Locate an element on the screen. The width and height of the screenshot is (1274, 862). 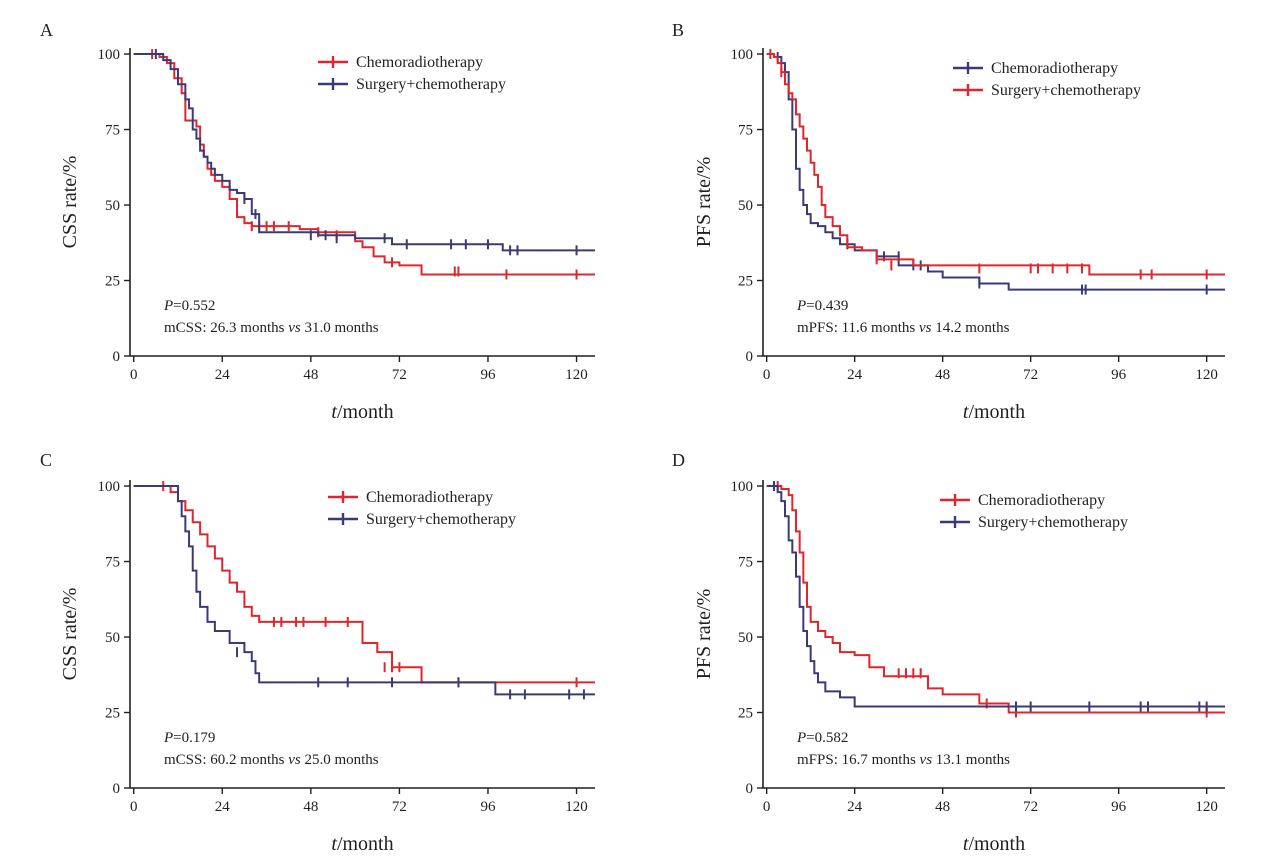
median-suffix: 13.1 months is located at coordinates (971, 760).